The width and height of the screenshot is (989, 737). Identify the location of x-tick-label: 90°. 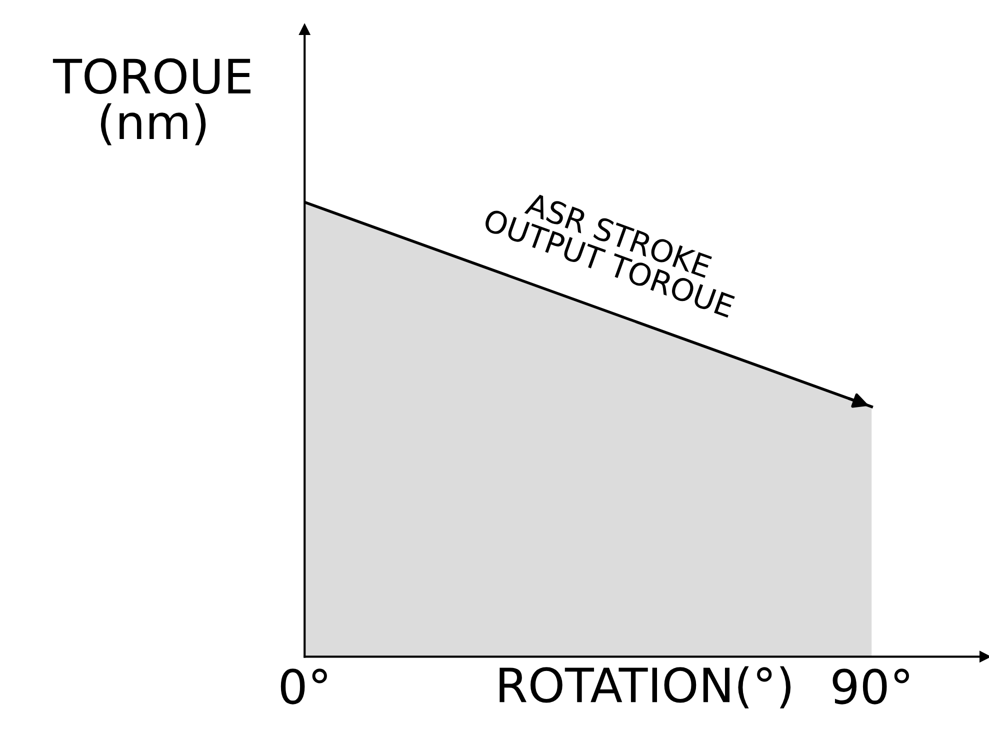
(870, 686).